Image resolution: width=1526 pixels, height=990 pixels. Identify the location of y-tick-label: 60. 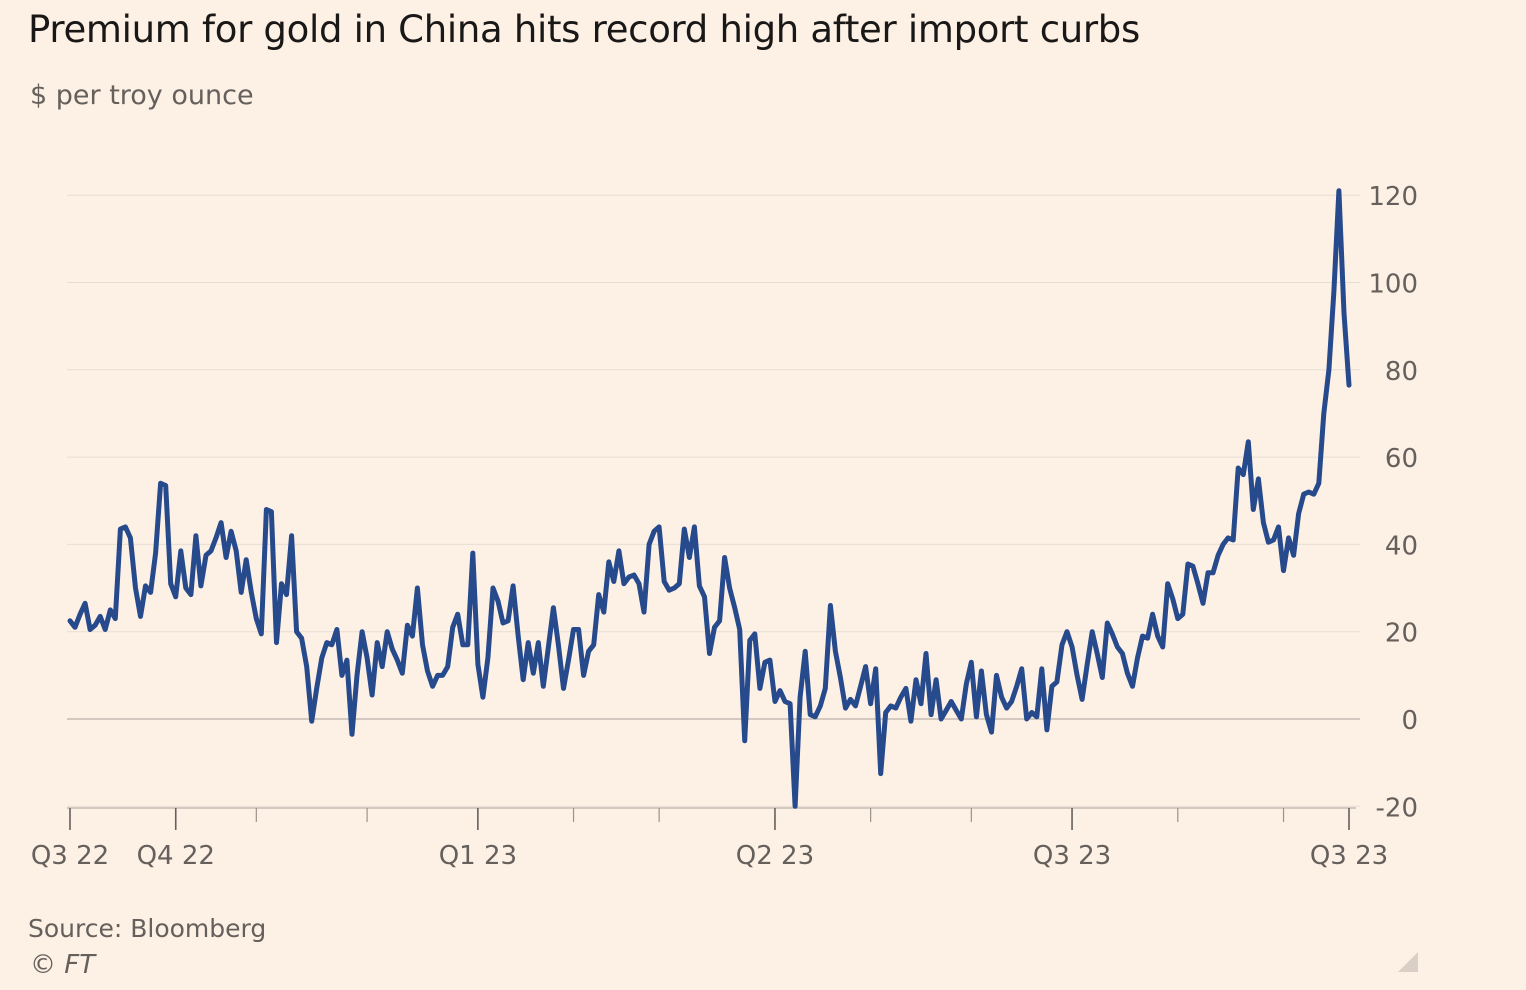
(1401, 459).